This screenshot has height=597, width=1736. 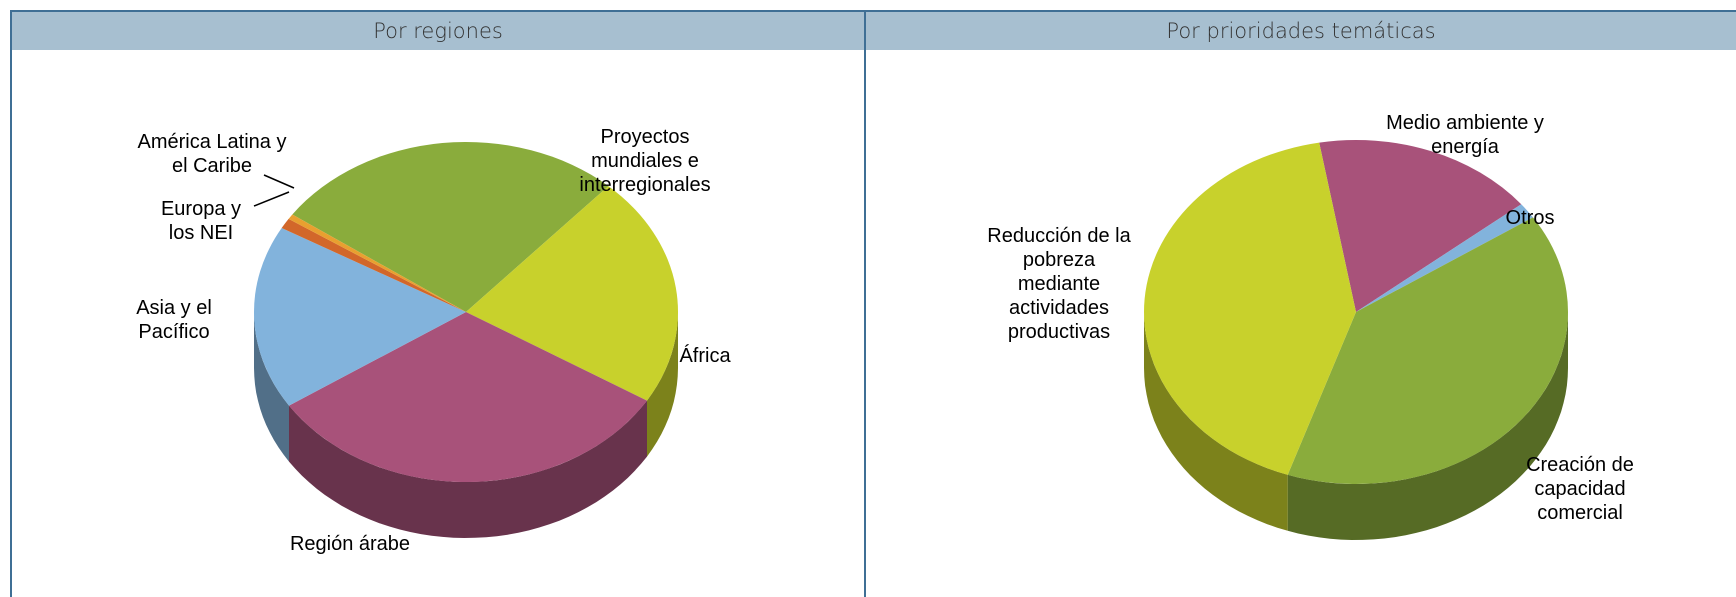 I want to click on slice-label: África, so click(x=705, y=356).